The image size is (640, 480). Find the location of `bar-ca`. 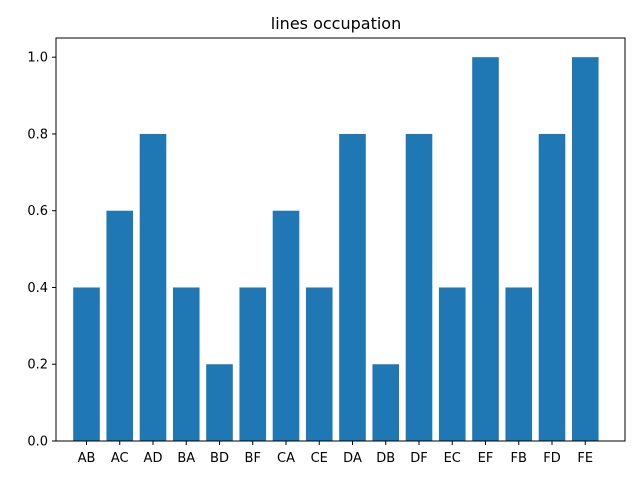

bar-ca is located at coordinates (286, 325).